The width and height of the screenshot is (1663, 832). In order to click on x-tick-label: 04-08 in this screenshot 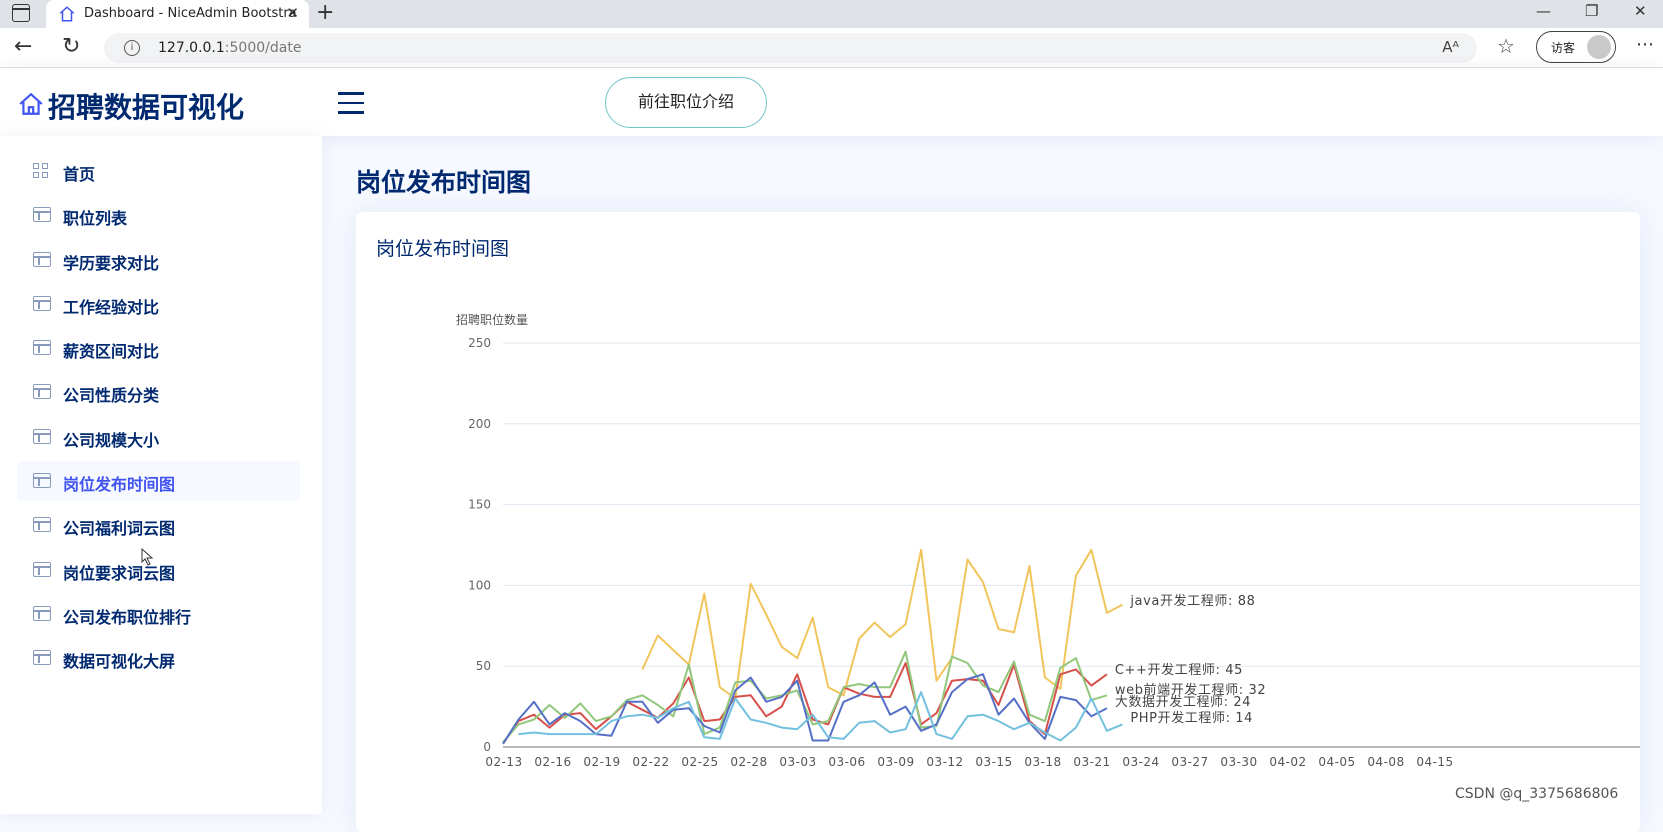, I will do `click(1385, 762)`.